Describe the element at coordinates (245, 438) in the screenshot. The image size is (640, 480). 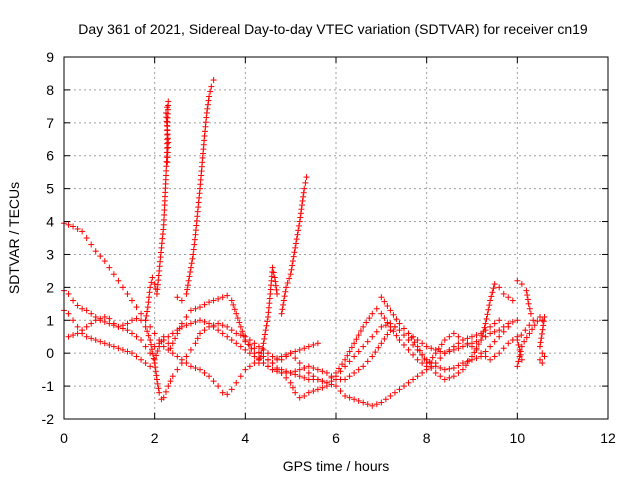
I see `x-tick-label: 4` at that location.